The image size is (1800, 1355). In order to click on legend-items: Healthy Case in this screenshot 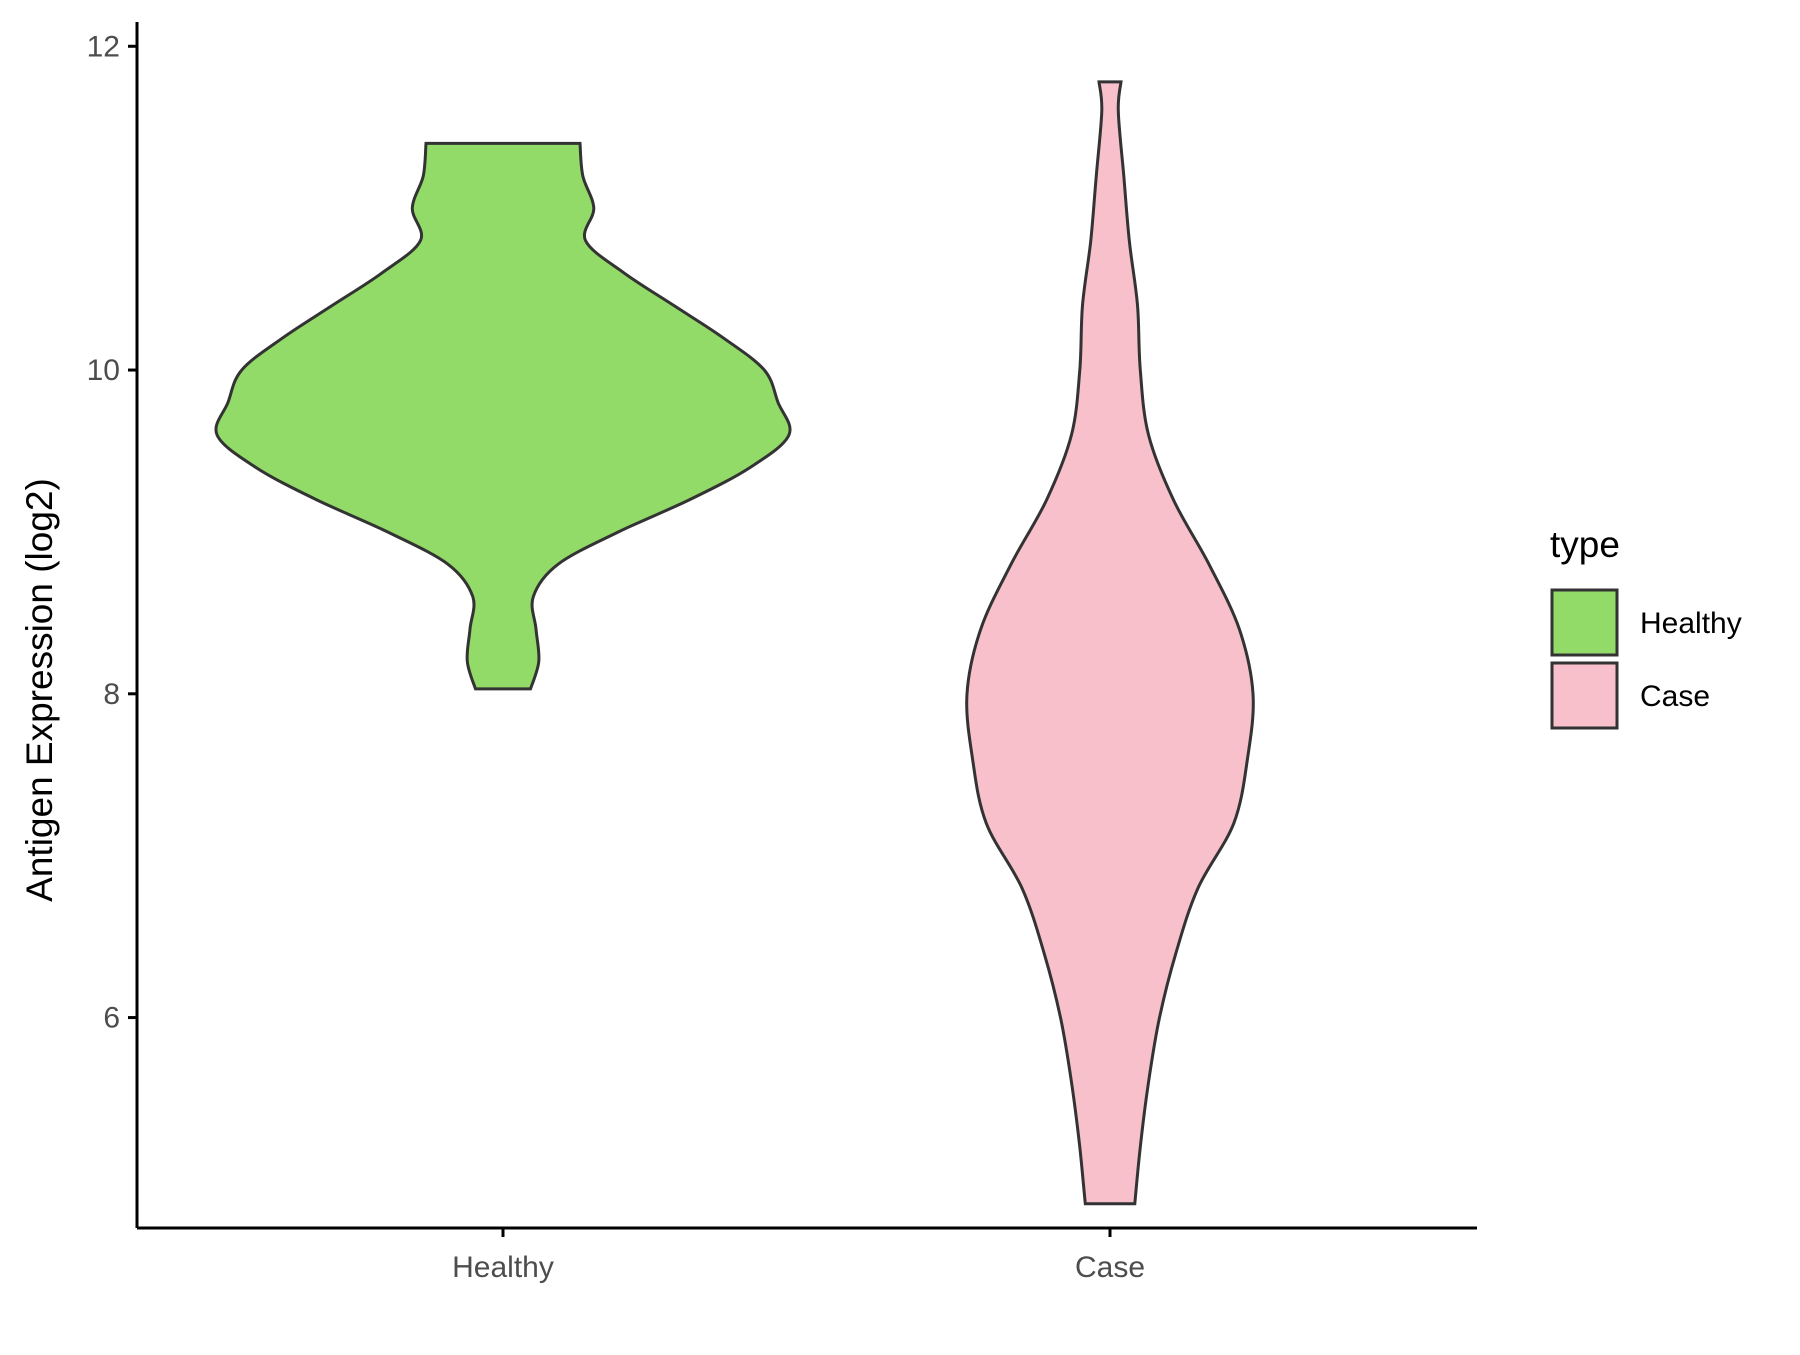, I will do `click(1646, 659)`.